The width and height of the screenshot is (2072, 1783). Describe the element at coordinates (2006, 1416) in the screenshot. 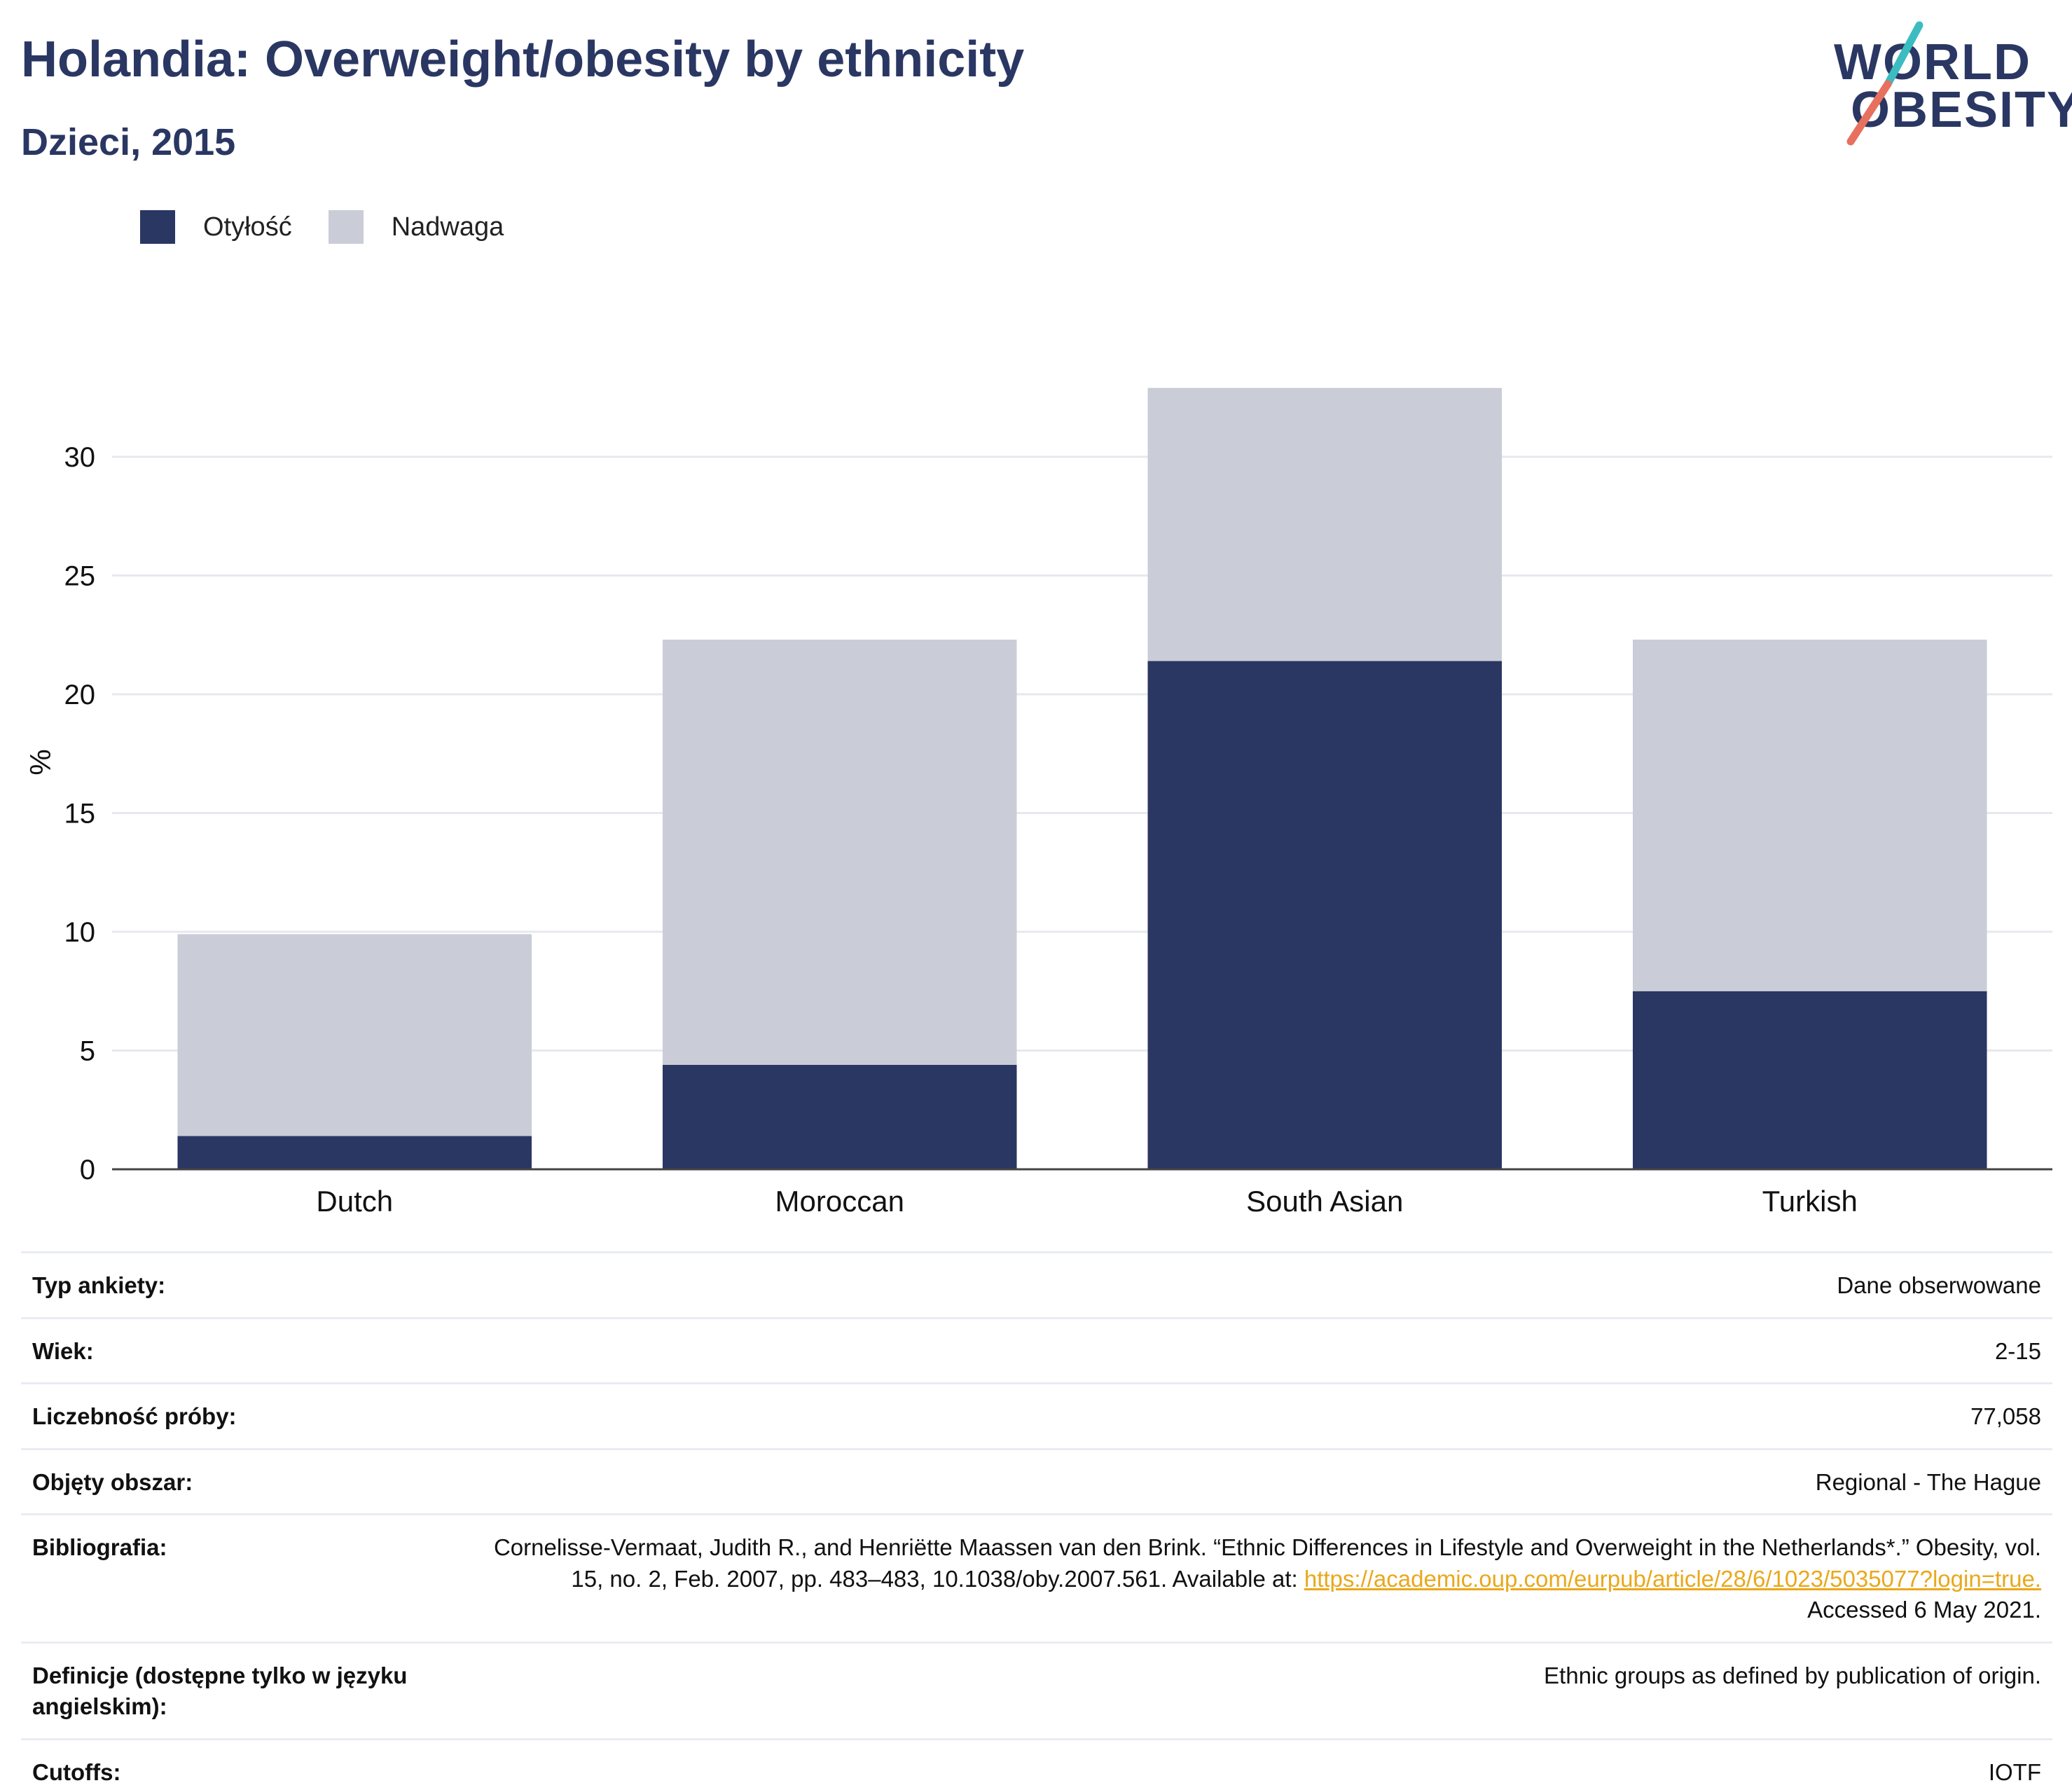

I see `meta-value: 77,058` at that location.